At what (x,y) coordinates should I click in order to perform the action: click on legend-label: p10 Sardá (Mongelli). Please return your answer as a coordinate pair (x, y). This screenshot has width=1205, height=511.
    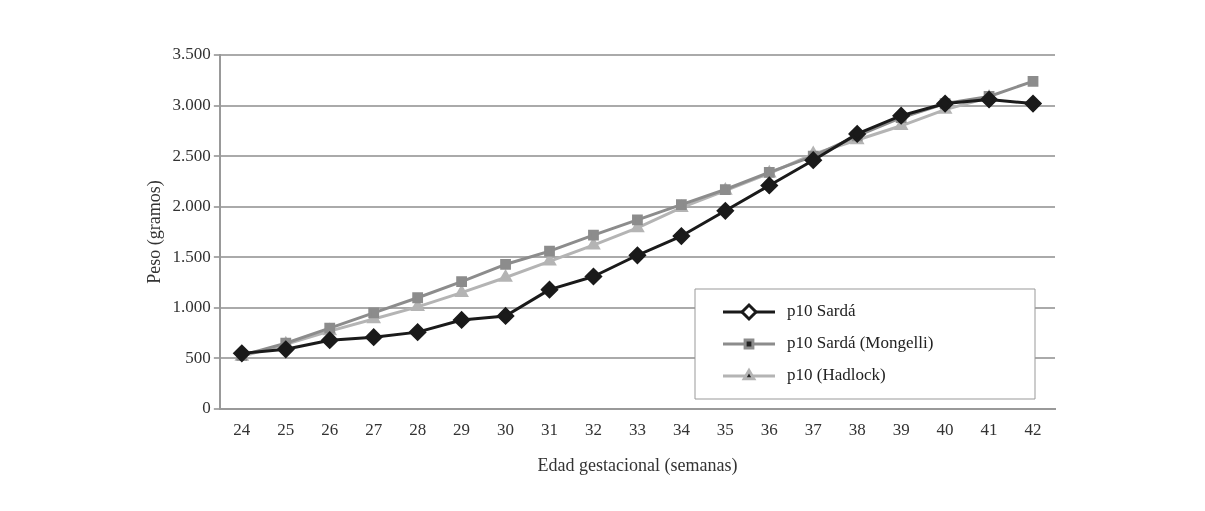
    Looking at the image, I should click on (860, 343).